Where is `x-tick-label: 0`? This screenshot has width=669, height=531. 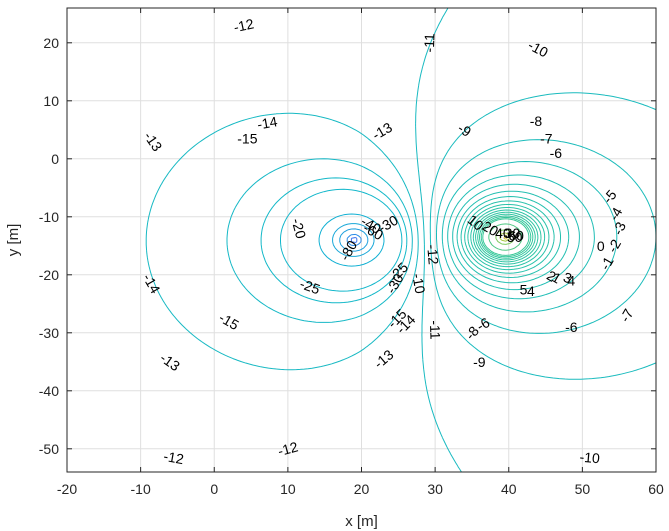 x-tick-label: 0 is located at coordinates (214, 489).